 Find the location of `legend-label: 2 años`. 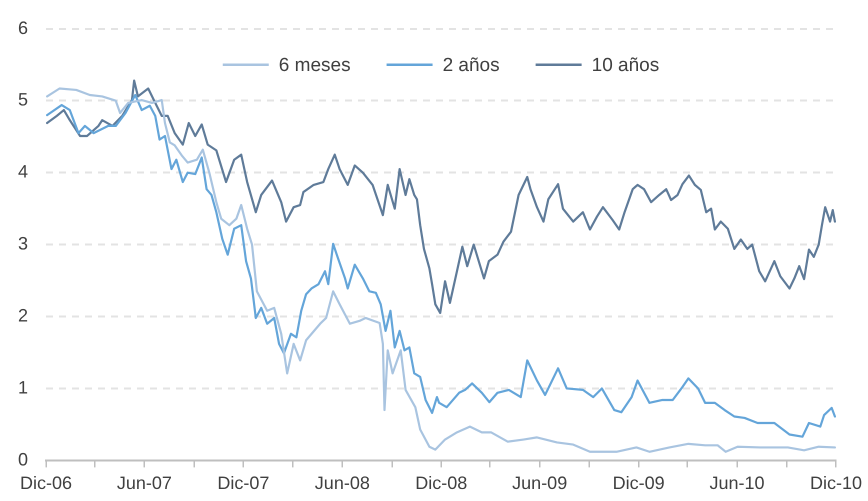

legend-label: 2 años is located at coordinates (471, 65).